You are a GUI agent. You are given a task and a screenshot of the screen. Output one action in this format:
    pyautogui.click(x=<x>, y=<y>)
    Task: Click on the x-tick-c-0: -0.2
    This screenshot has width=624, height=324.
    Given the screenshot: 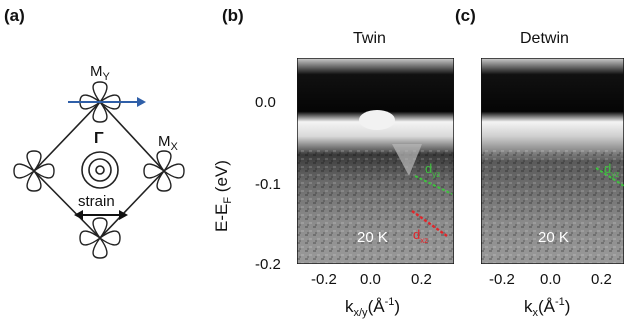 What is the action you would take?
    pyautogui.click(x=502, y=279)
    